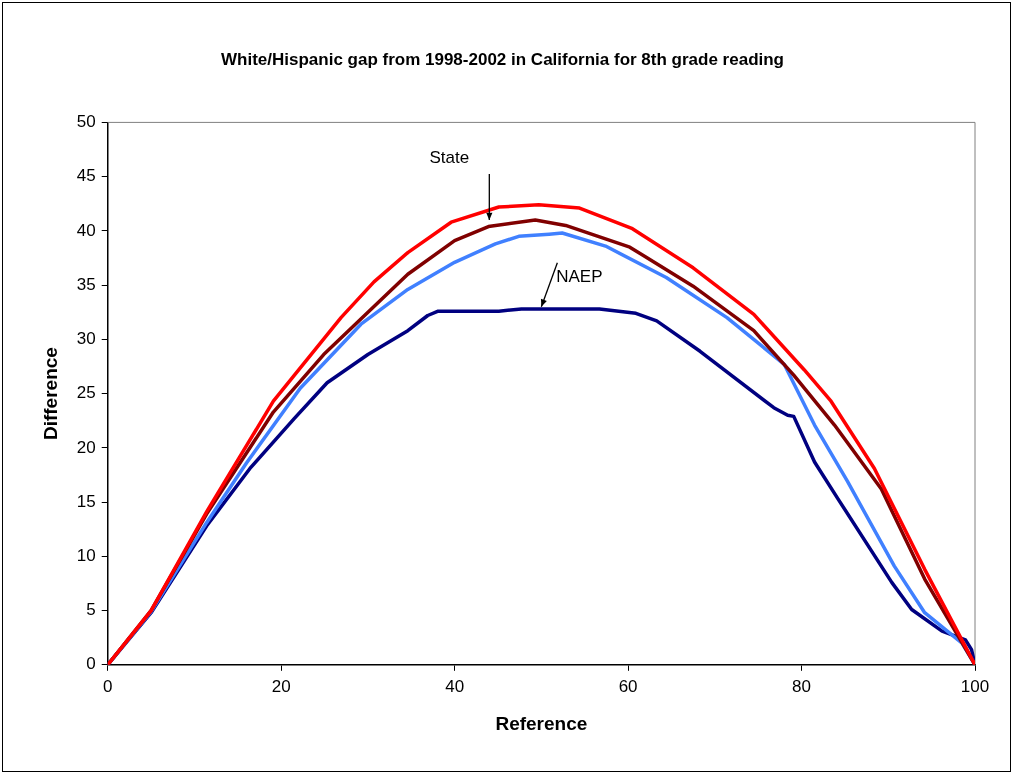  Describe the element at coordinates (86, 556) in the screenshot. I see `y-tick-label: 10` at that location.